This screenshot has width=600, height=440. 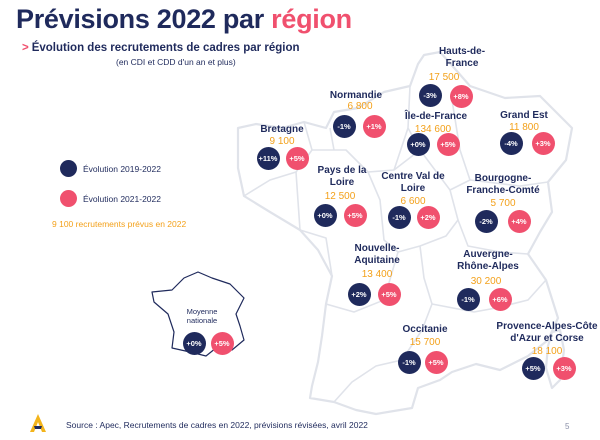 What do you see at coordinates (176, 62) in the screenshot?
I see `scope-note: (en CDI et CDD d'un an et plus)` at bounding box center [176, 62].